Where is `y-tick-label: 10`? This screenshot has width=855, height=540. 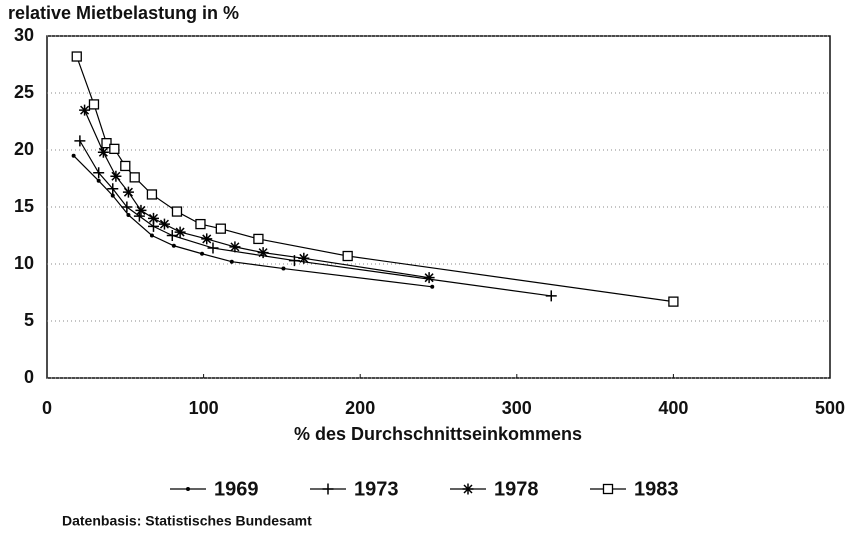 y-tick-label: 10 is located at coordinates (24, 263).